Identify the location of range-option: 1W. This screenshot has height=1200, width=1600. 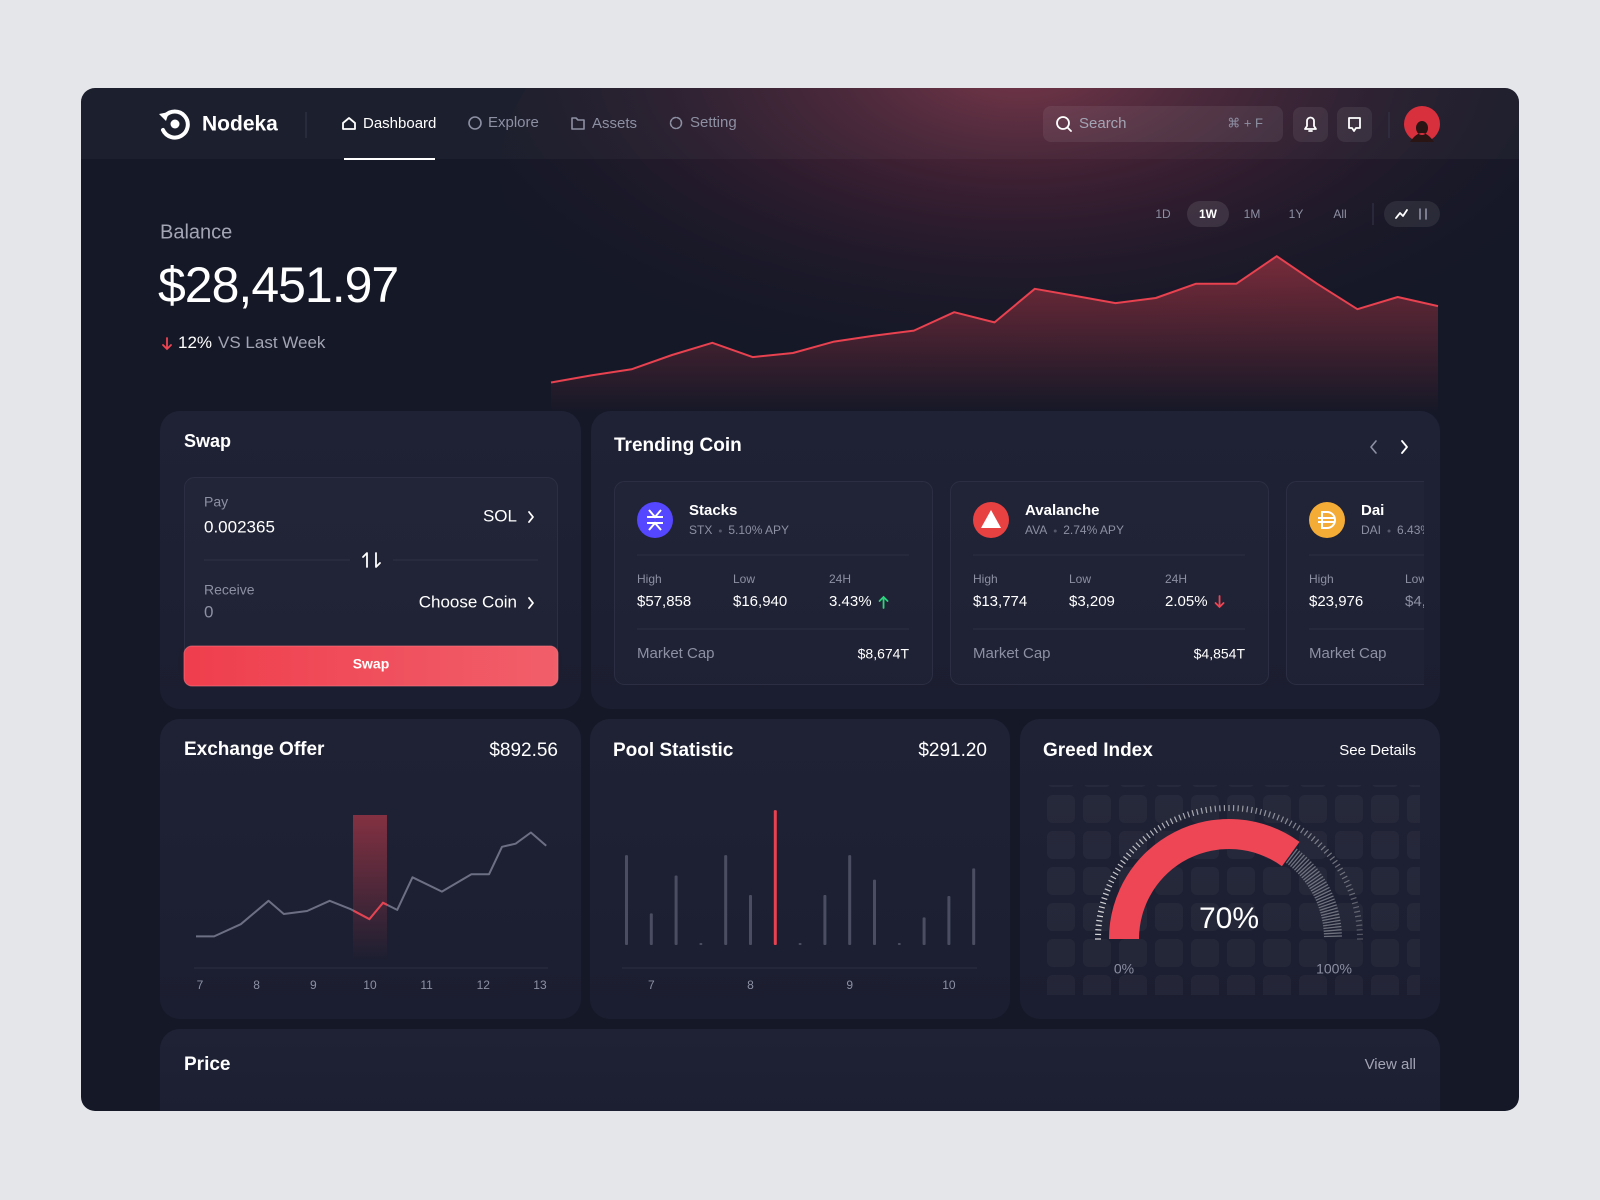
(1208, 214).